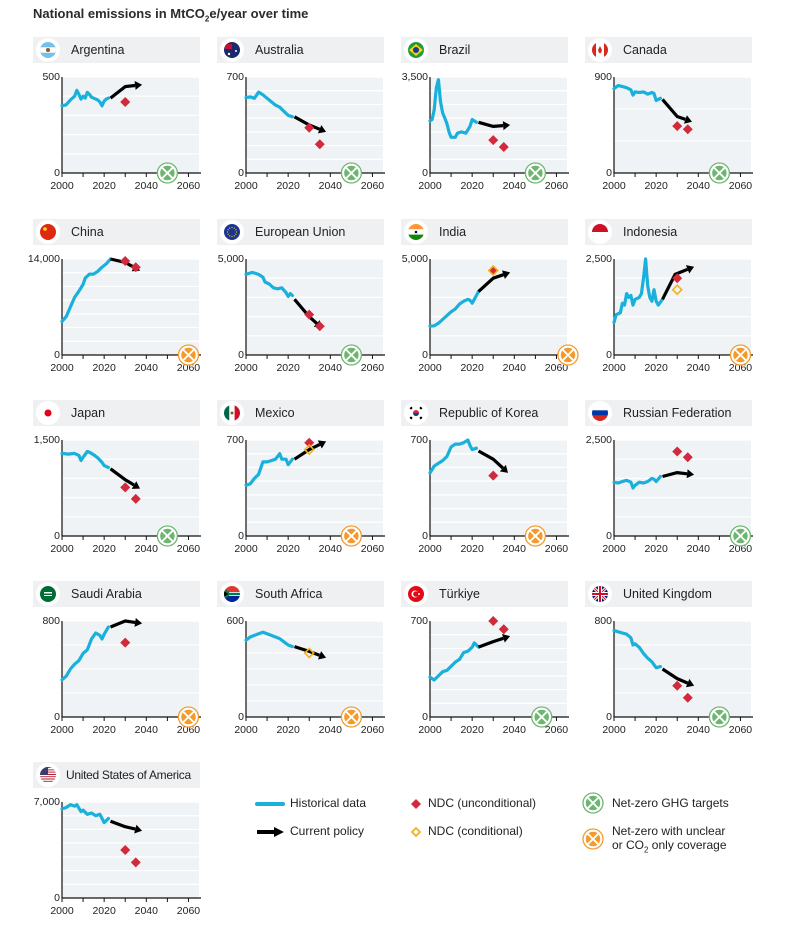 The width and height of the screenshot is (807, 934). Describe the element at coordinates (415, 259) in the screenshot. I see `y-tick-label: 5,000` at that location.